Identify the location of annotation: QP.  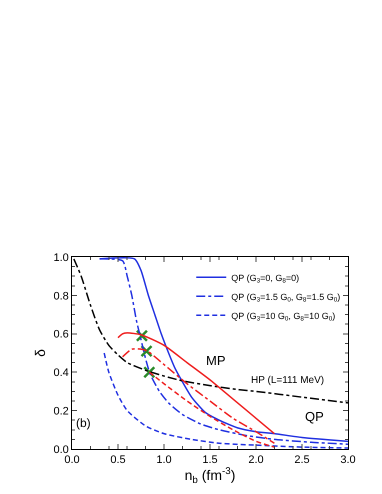
(314, 416).